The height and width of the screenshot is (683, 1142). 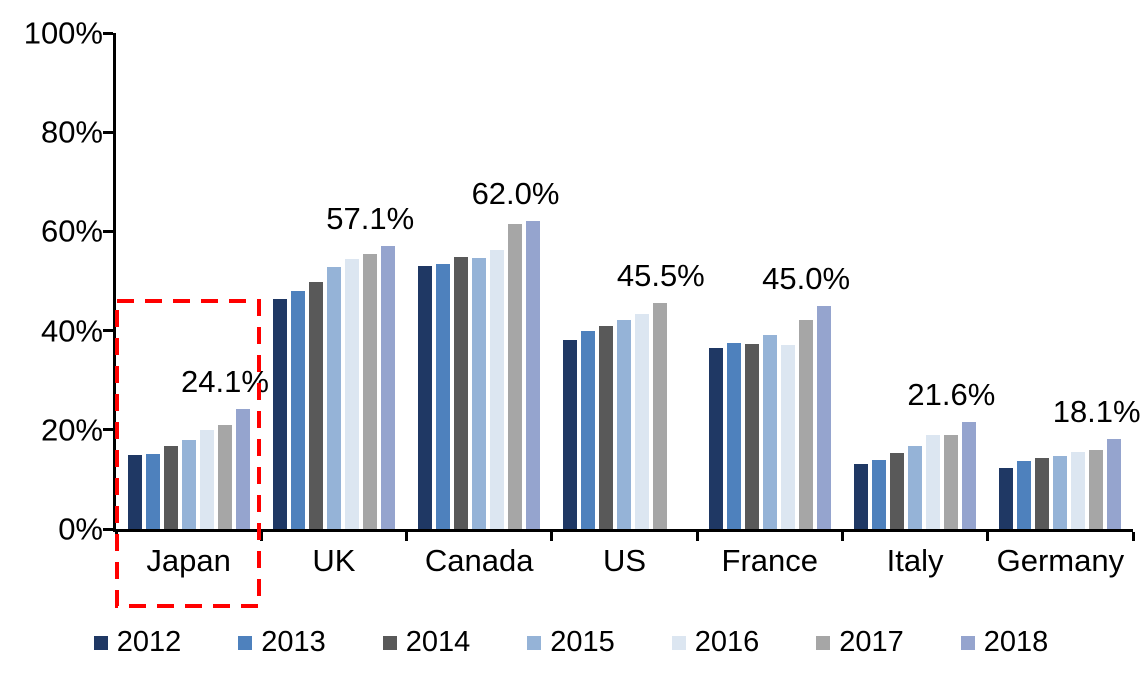 I want to click on bar-uk-2017, so click(x=369, y=391).